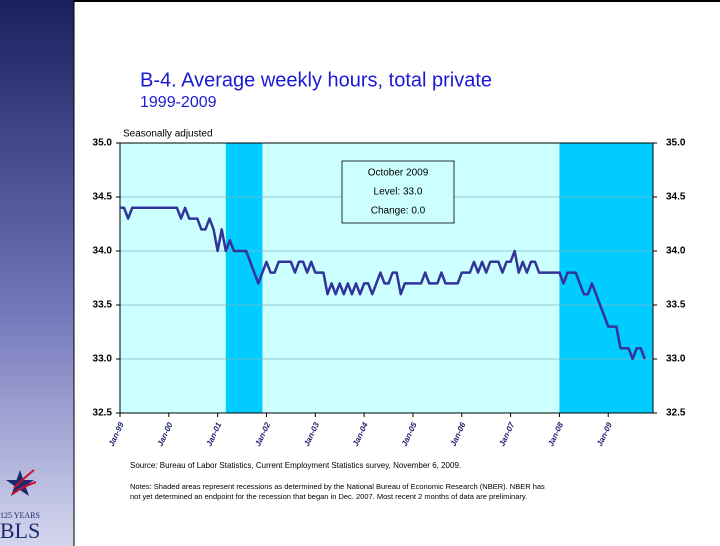 This screenshot has height=546, width=720. What do you see at coordinates (262, 433) in the screenshot?
I see `x-tick-label: Jan-02` at bounding box center [262, 433].